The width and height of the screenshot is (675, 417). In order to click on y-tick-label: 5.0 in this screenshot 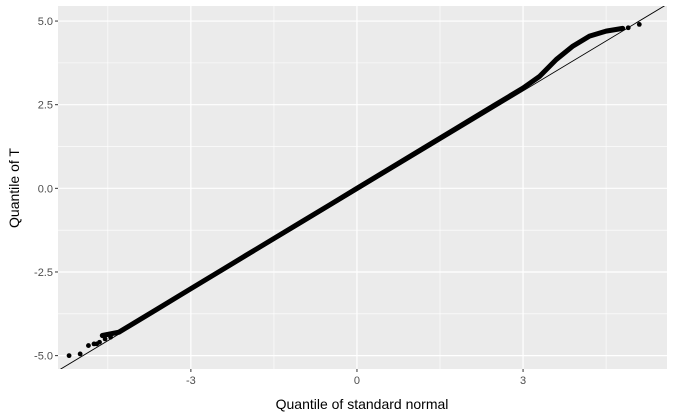, I will do `click(45, 22)`.